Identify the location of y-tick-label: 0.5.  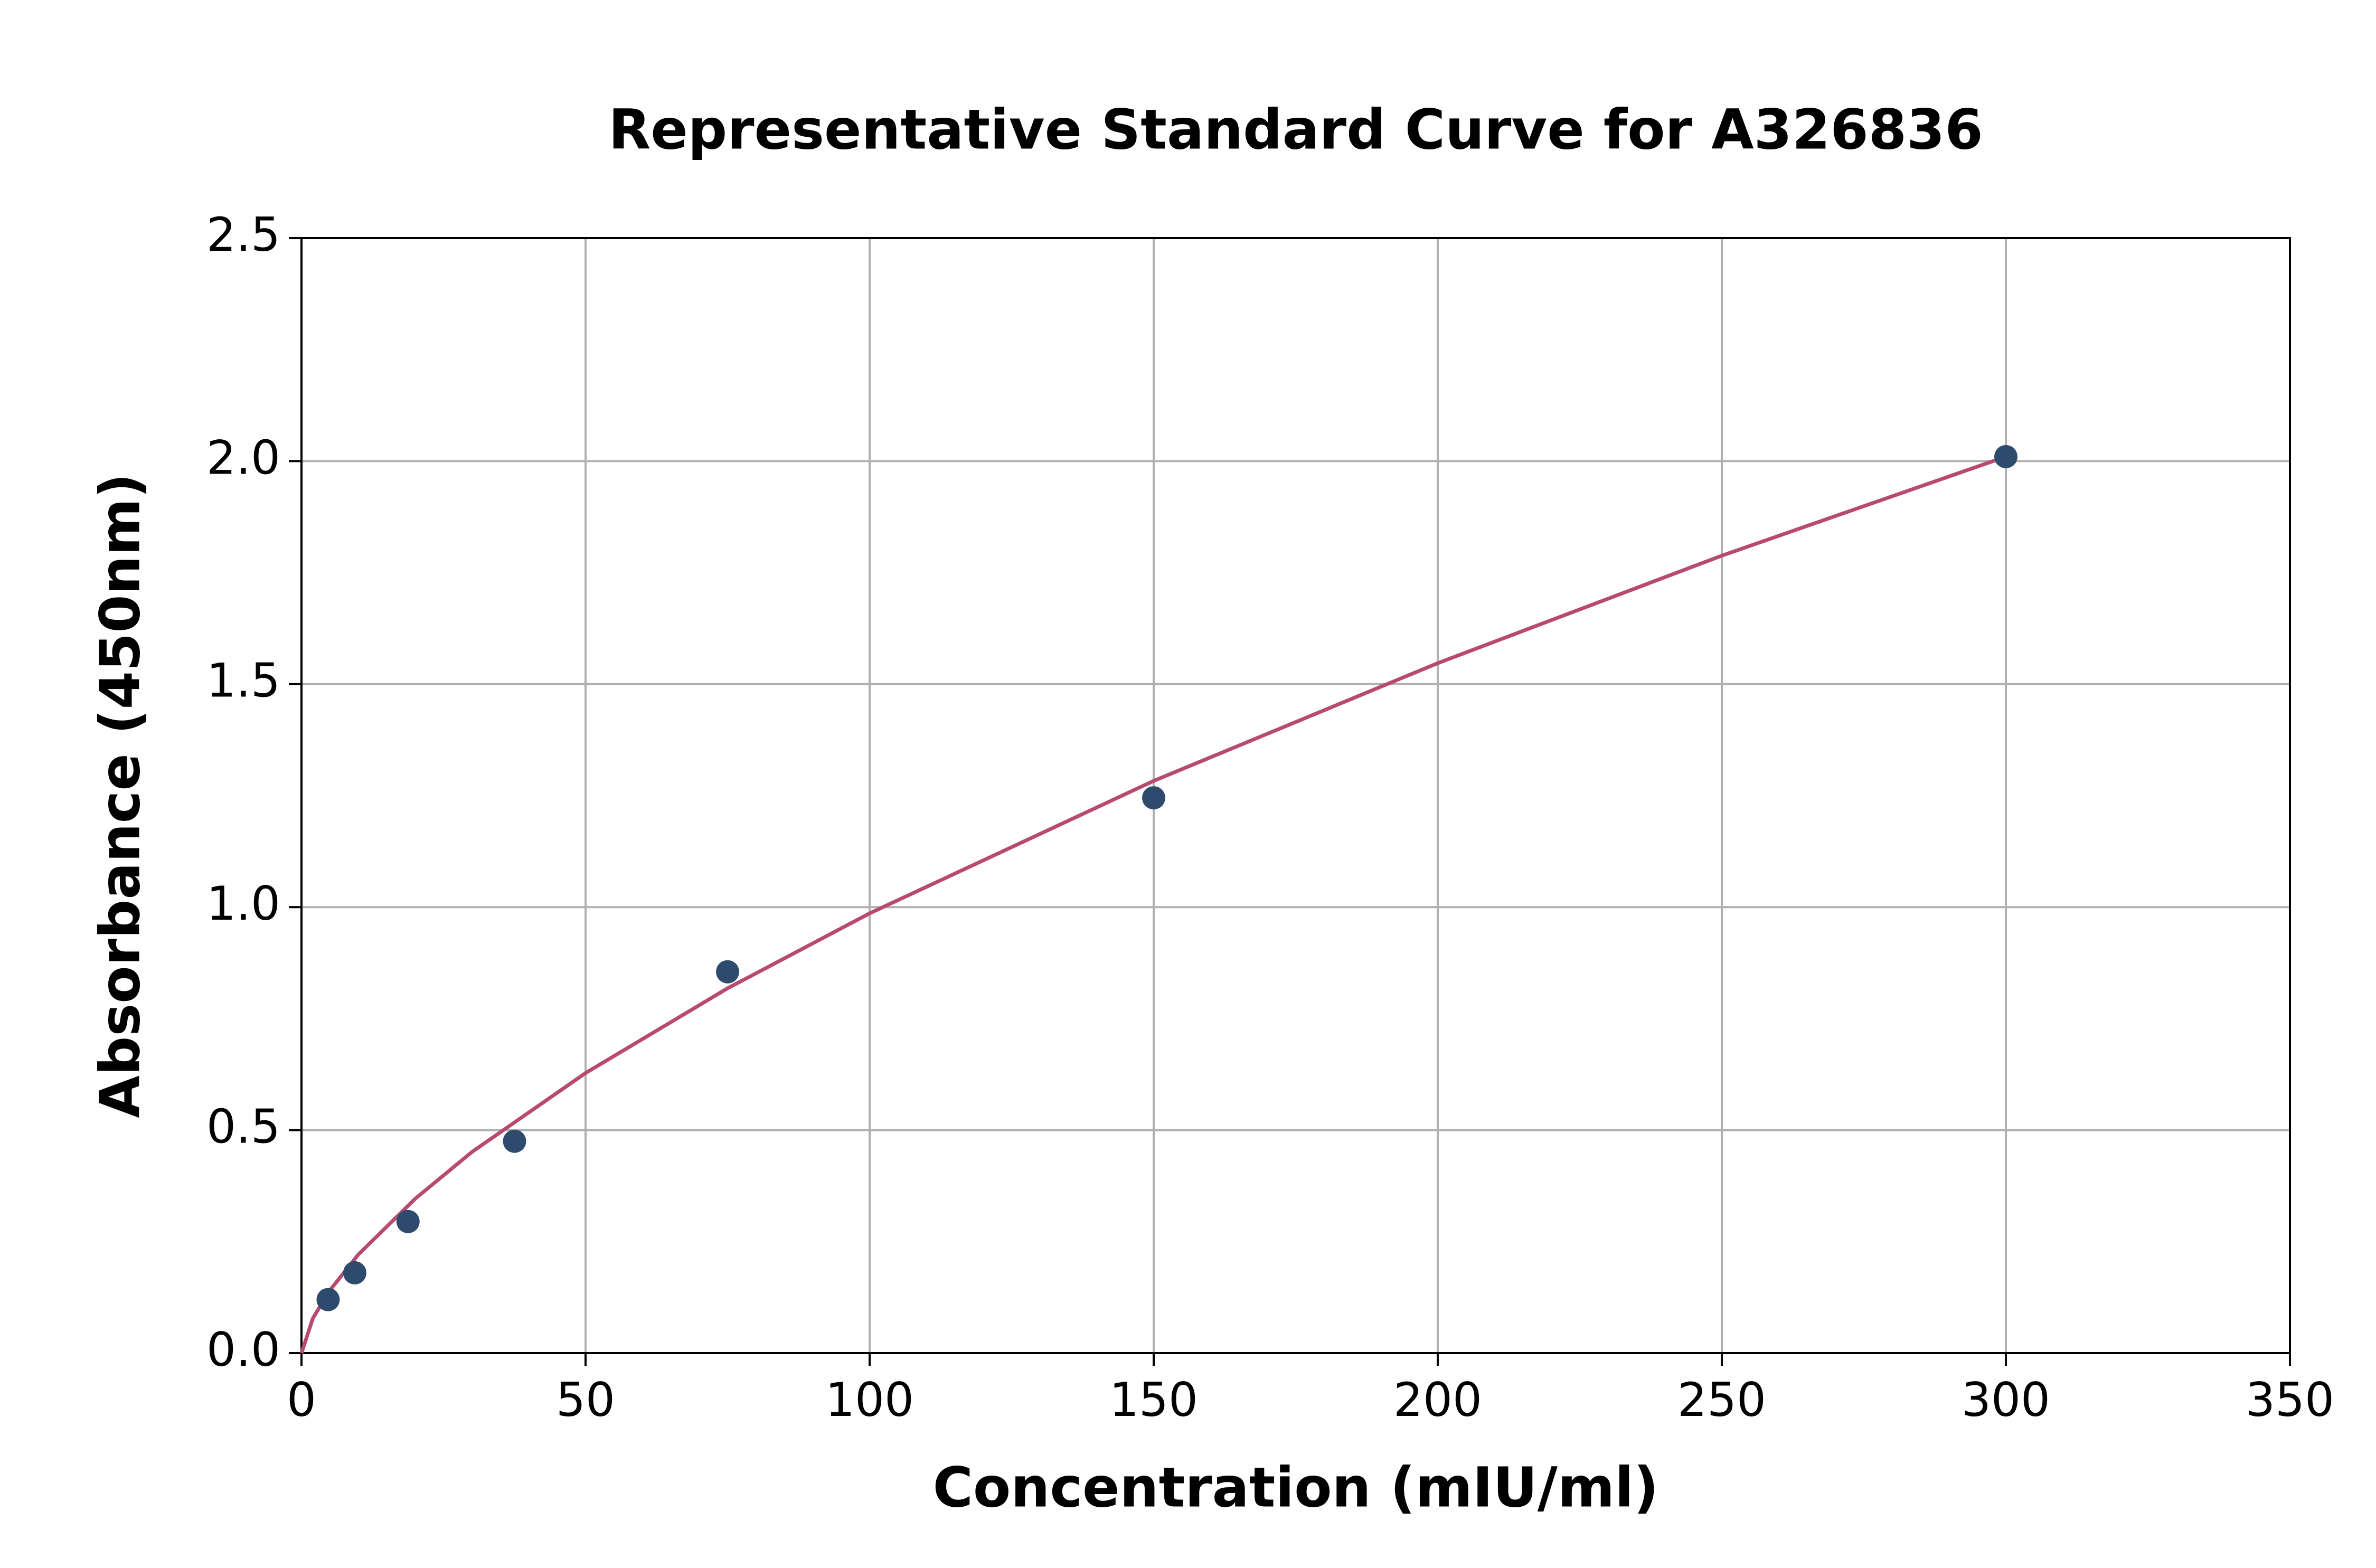
(243, 1127).